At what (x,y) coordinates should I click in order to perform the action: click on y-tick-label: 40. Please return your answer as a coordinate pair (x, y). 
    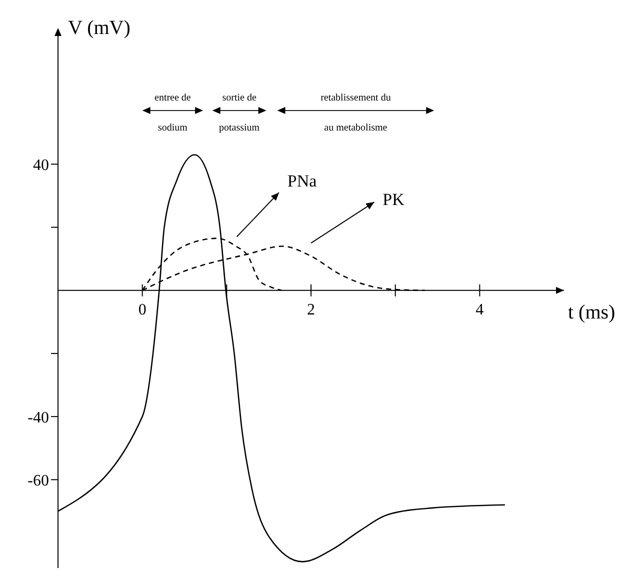
    Looking at the image, I should click on (41, 165).